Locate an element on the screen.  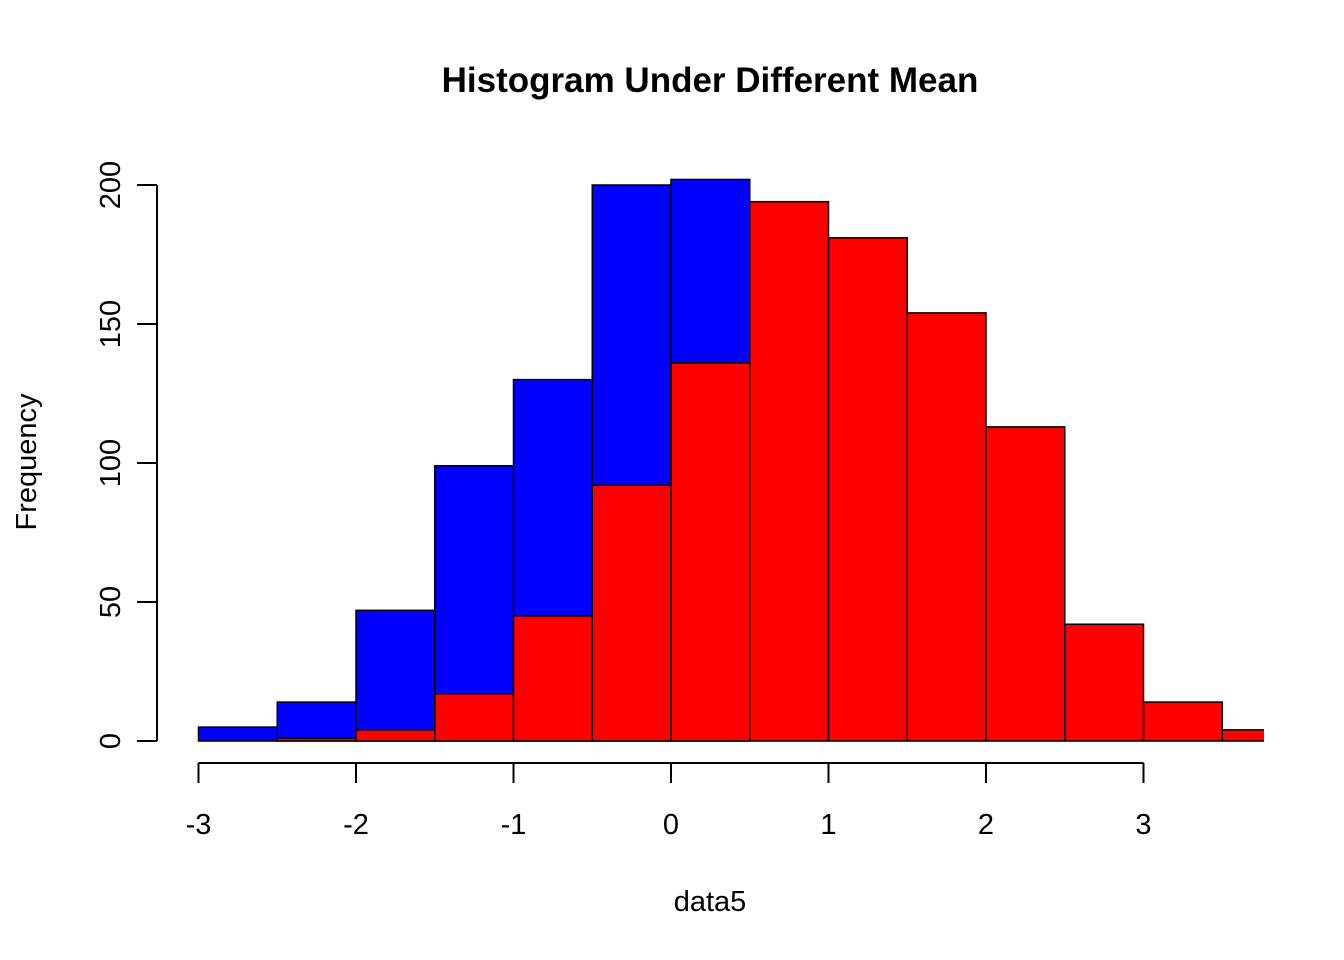
y-axis-label: Frequency is located at coordinates (27, 462).